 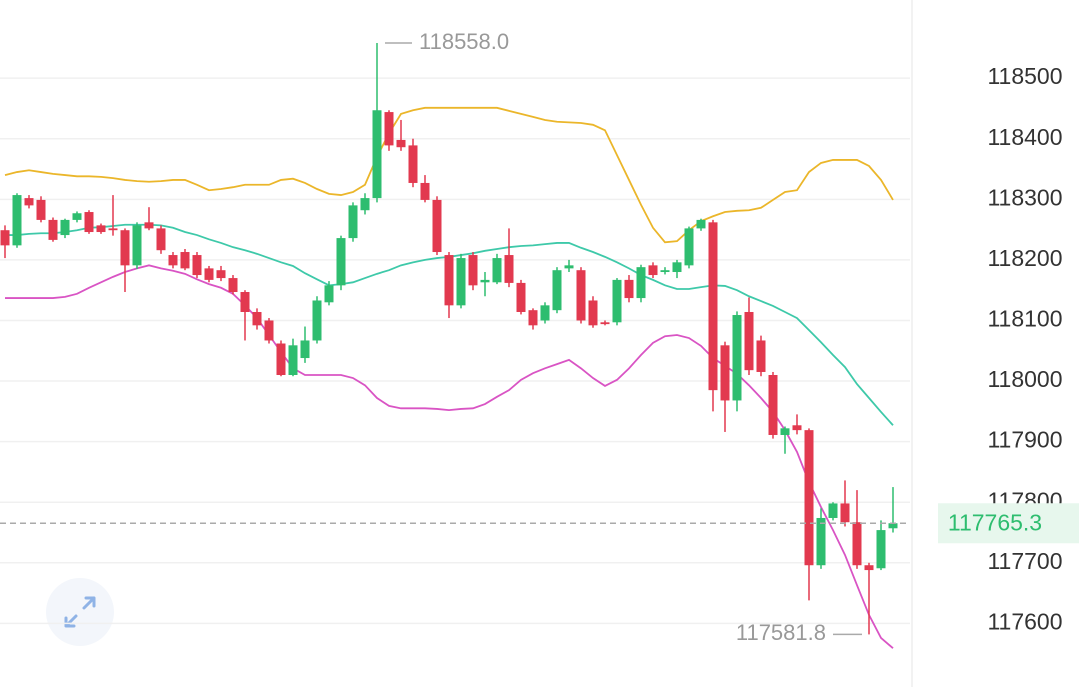 What do you see at coordinates (1024, 76) in the screenshot?
I see `y-tick-label: 118500` at bounding box center [1024, 76].